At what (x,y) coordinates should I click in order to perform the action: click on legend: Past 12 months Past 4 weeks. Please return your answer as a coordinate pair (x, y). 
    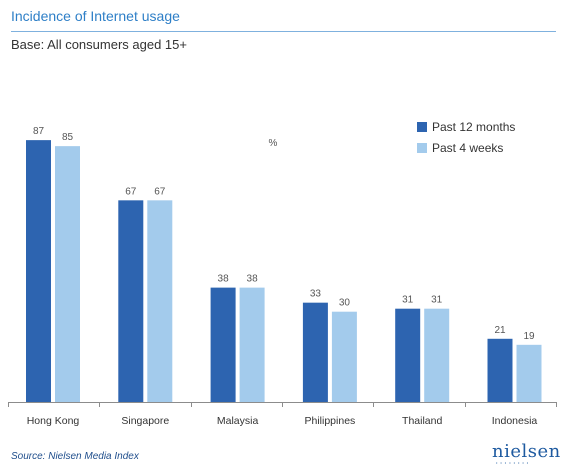
    Looking at the image, I should click on (466, 137).